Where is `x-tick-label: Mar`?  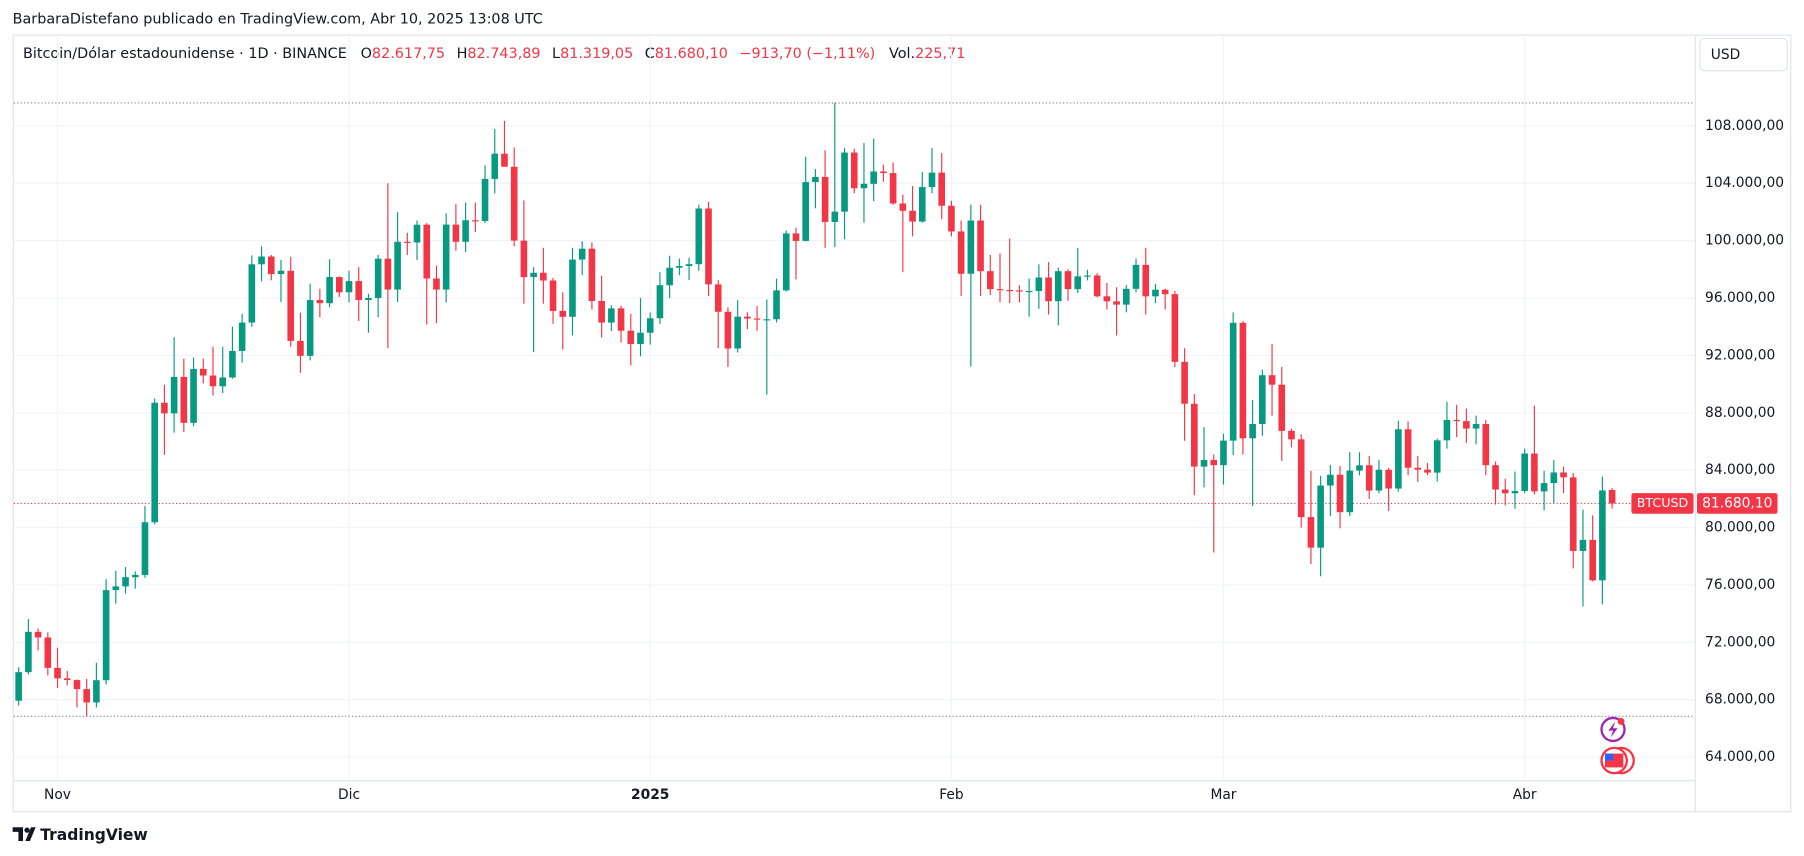 x-tick-label: Mar is located at coordinates (1223, 795).